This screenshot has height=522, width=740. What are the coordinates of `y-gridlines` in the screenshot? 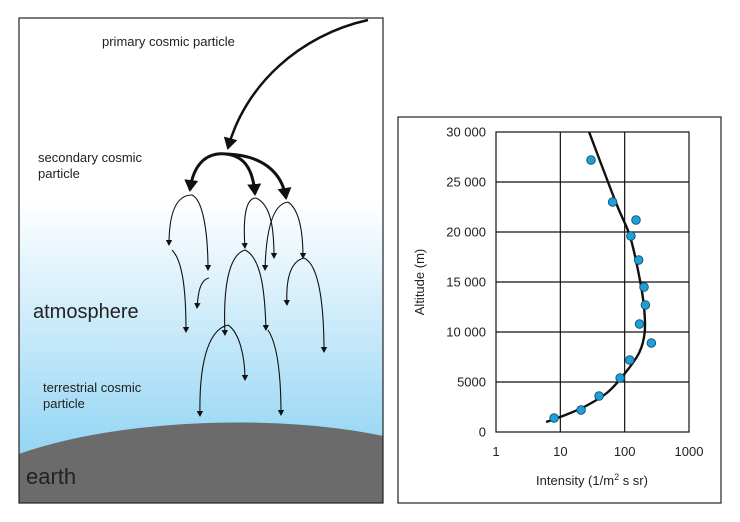 It's located at (592, 282).